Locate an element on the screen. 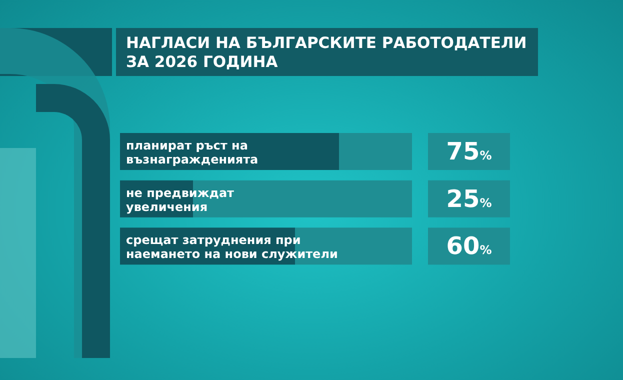 The width and height of the screenshot is (623, 380). y-tick-label: срещат затруднения при наемането на нови служители is located at coordinates (232, 247).